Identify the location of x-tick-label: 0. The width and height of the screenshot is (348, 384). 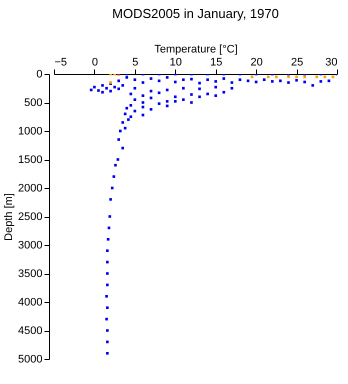
(95, 62).